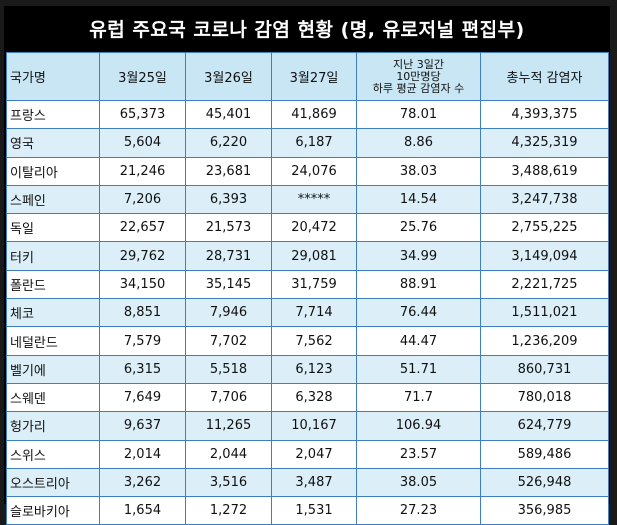 This screenshot has width=617, height=525. I want to click on march-26-cell: 21,573, so click(228, 228).